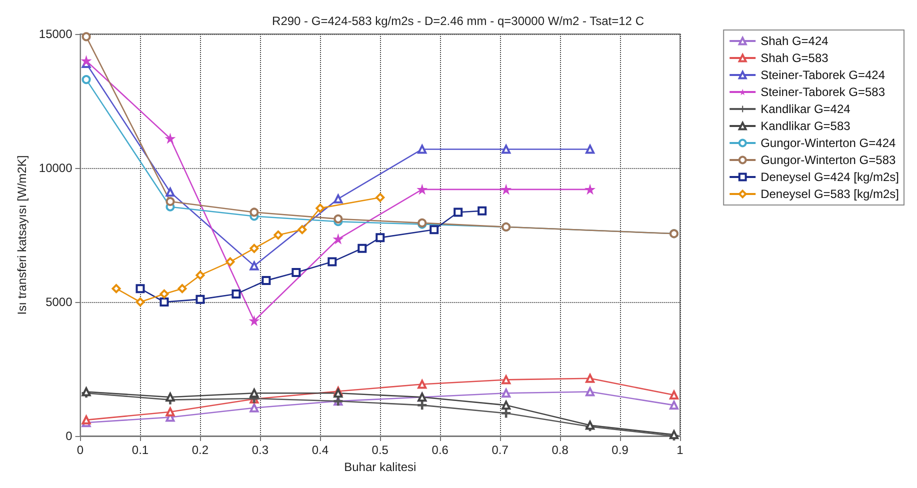 The image size is (917, 488). Describe the element at coordinates (828, 160) in the screenshot. I see `legend-label: Gungor-Winterton G=583` at that location.